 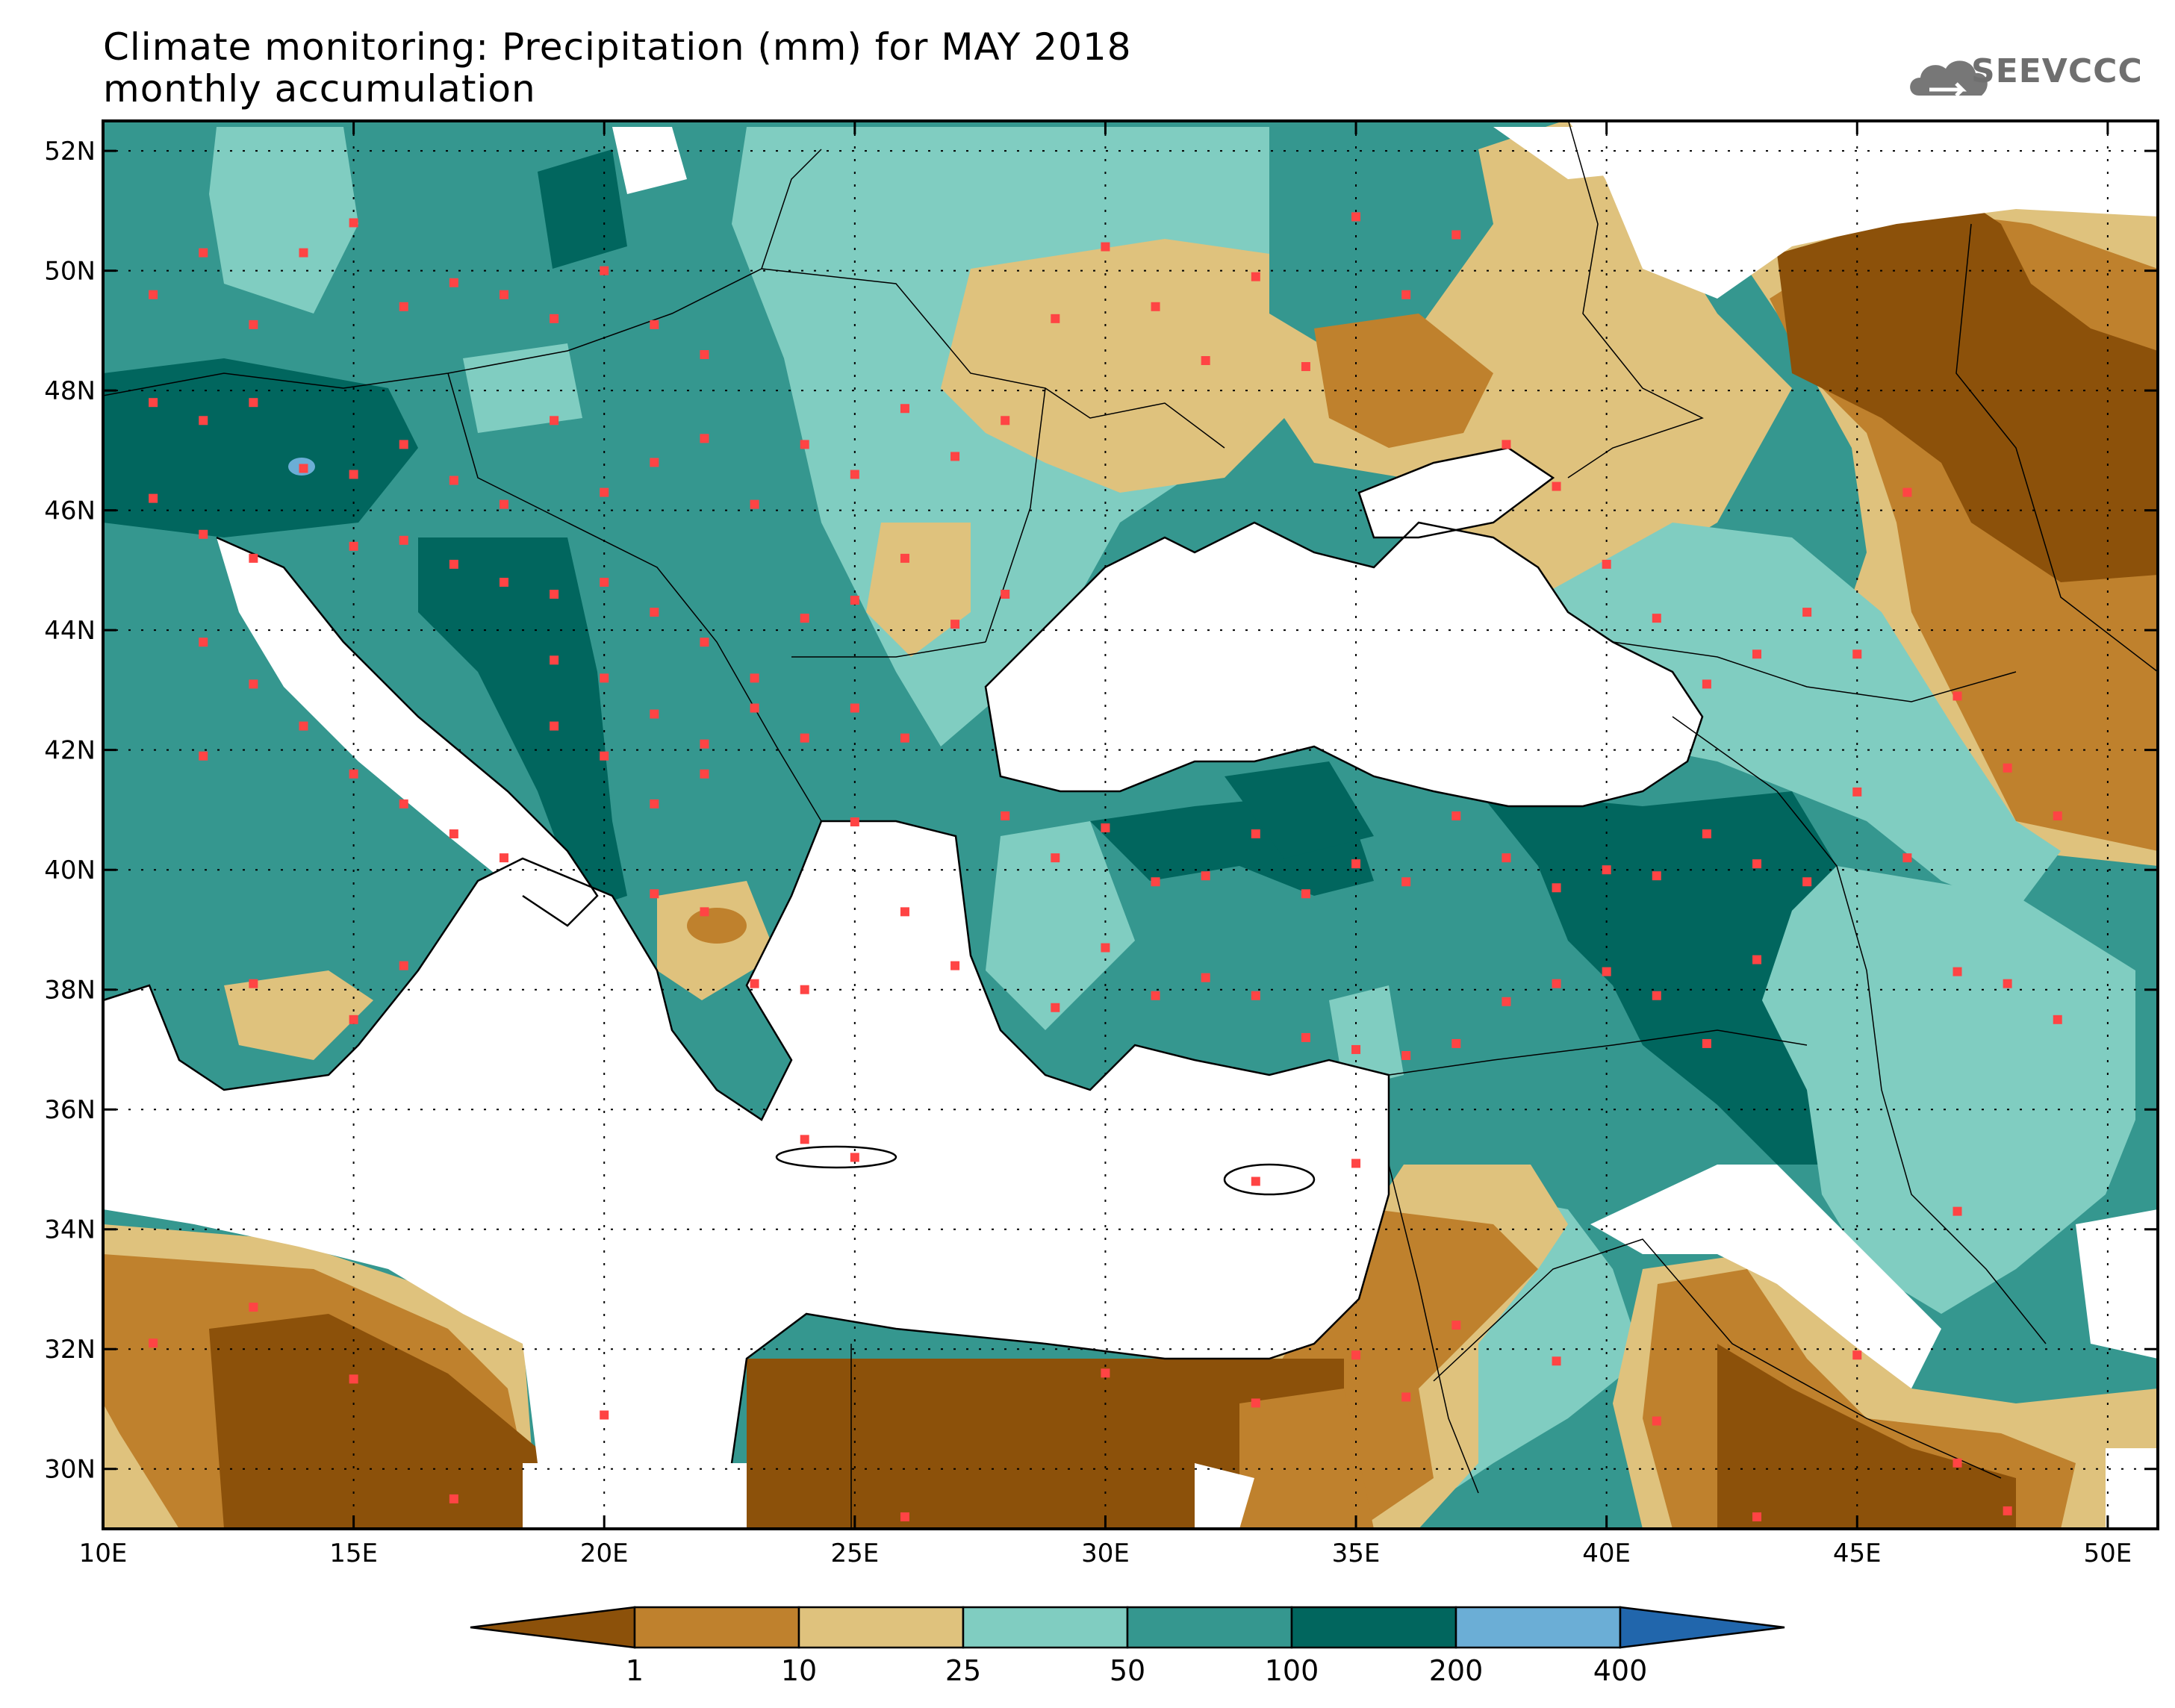 What do you see at coordinates (963, 1670) in the screenshot?
I see `colorbar-label: 25` at bounding box center [963, 1670].